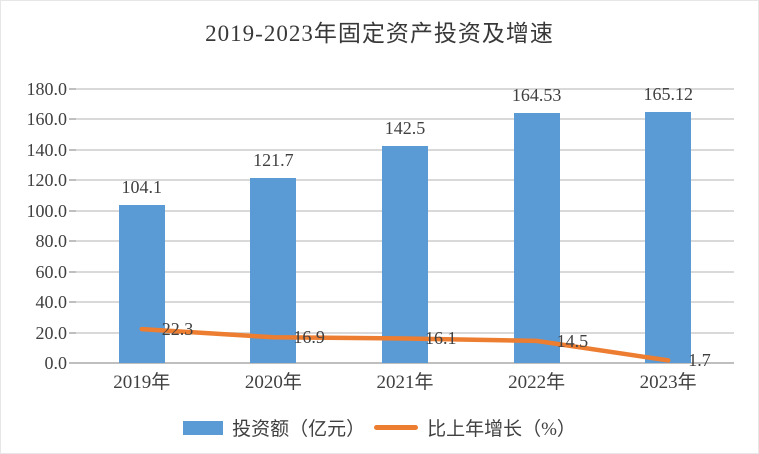 Image resolution: width=759 pixels, height=454 pixels. Describe the element at coordinates (699, 360) in the screenshot. I see `line-value-label: 1.7` at that location.